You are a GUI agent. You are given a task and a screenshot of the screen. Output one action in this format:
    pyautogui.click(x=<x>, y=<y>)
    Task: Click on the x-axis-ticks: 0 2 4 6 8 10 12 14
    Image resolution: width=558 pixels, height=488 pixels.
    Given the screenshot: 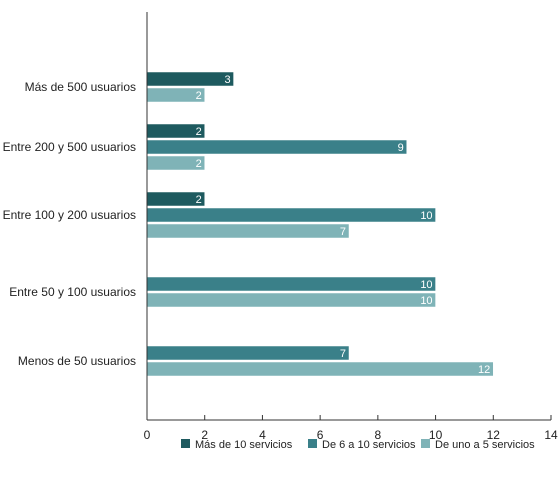 What is the action you would take?
    pyautogui.click(x=351, y=428)
    